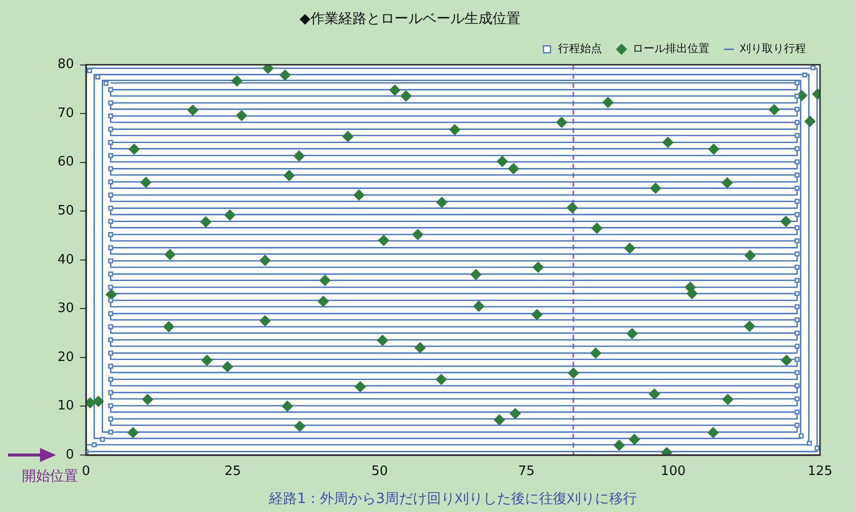 The height and width of the screenshot is (512, 855). Describe the element at coordinates (580, 49) in the screenshot. I see `legend-label: 行程始点` at that location.